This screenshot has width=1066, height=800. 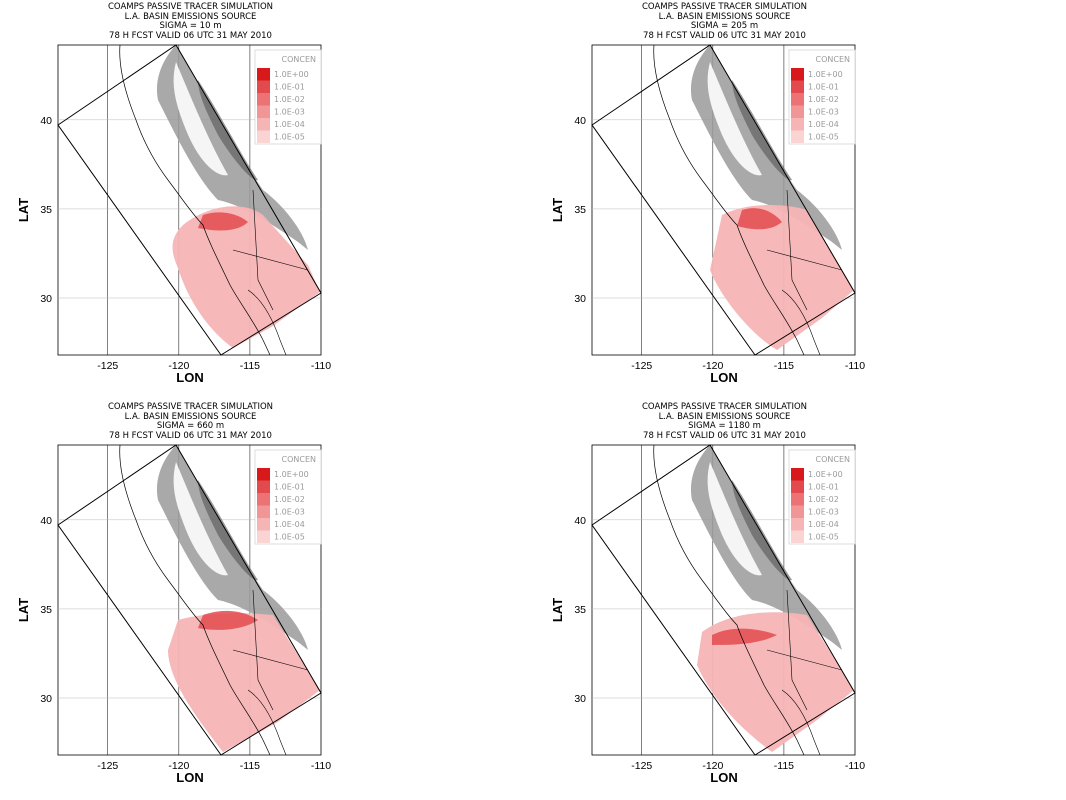 I want to click on panel-title-line3: SIGMA = 10 m, so click(x=190, y=26).